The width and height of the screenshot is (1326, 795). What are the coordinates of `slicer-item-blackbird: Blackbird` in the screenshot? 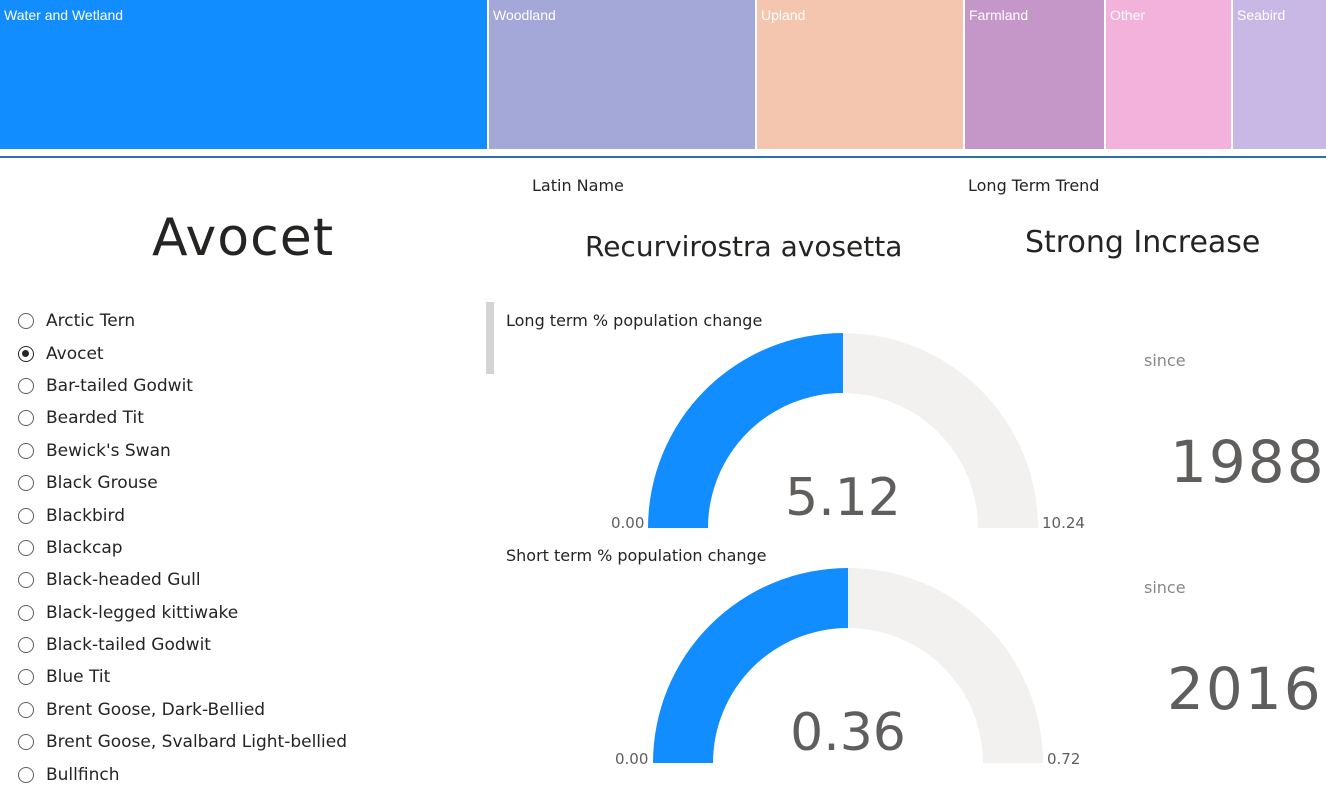 It's located at (228, 515).